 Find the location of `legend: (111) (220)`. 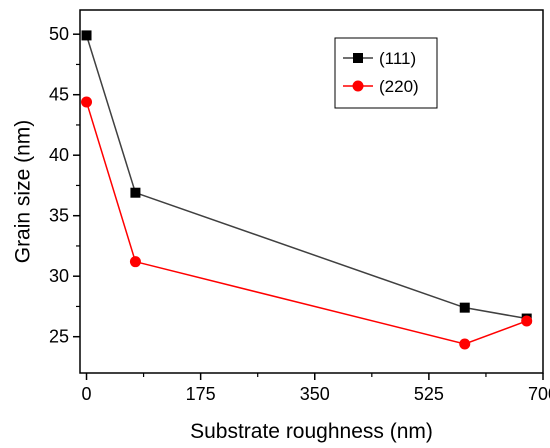

legend: (111) (220) is located at coordinates (386, 73).